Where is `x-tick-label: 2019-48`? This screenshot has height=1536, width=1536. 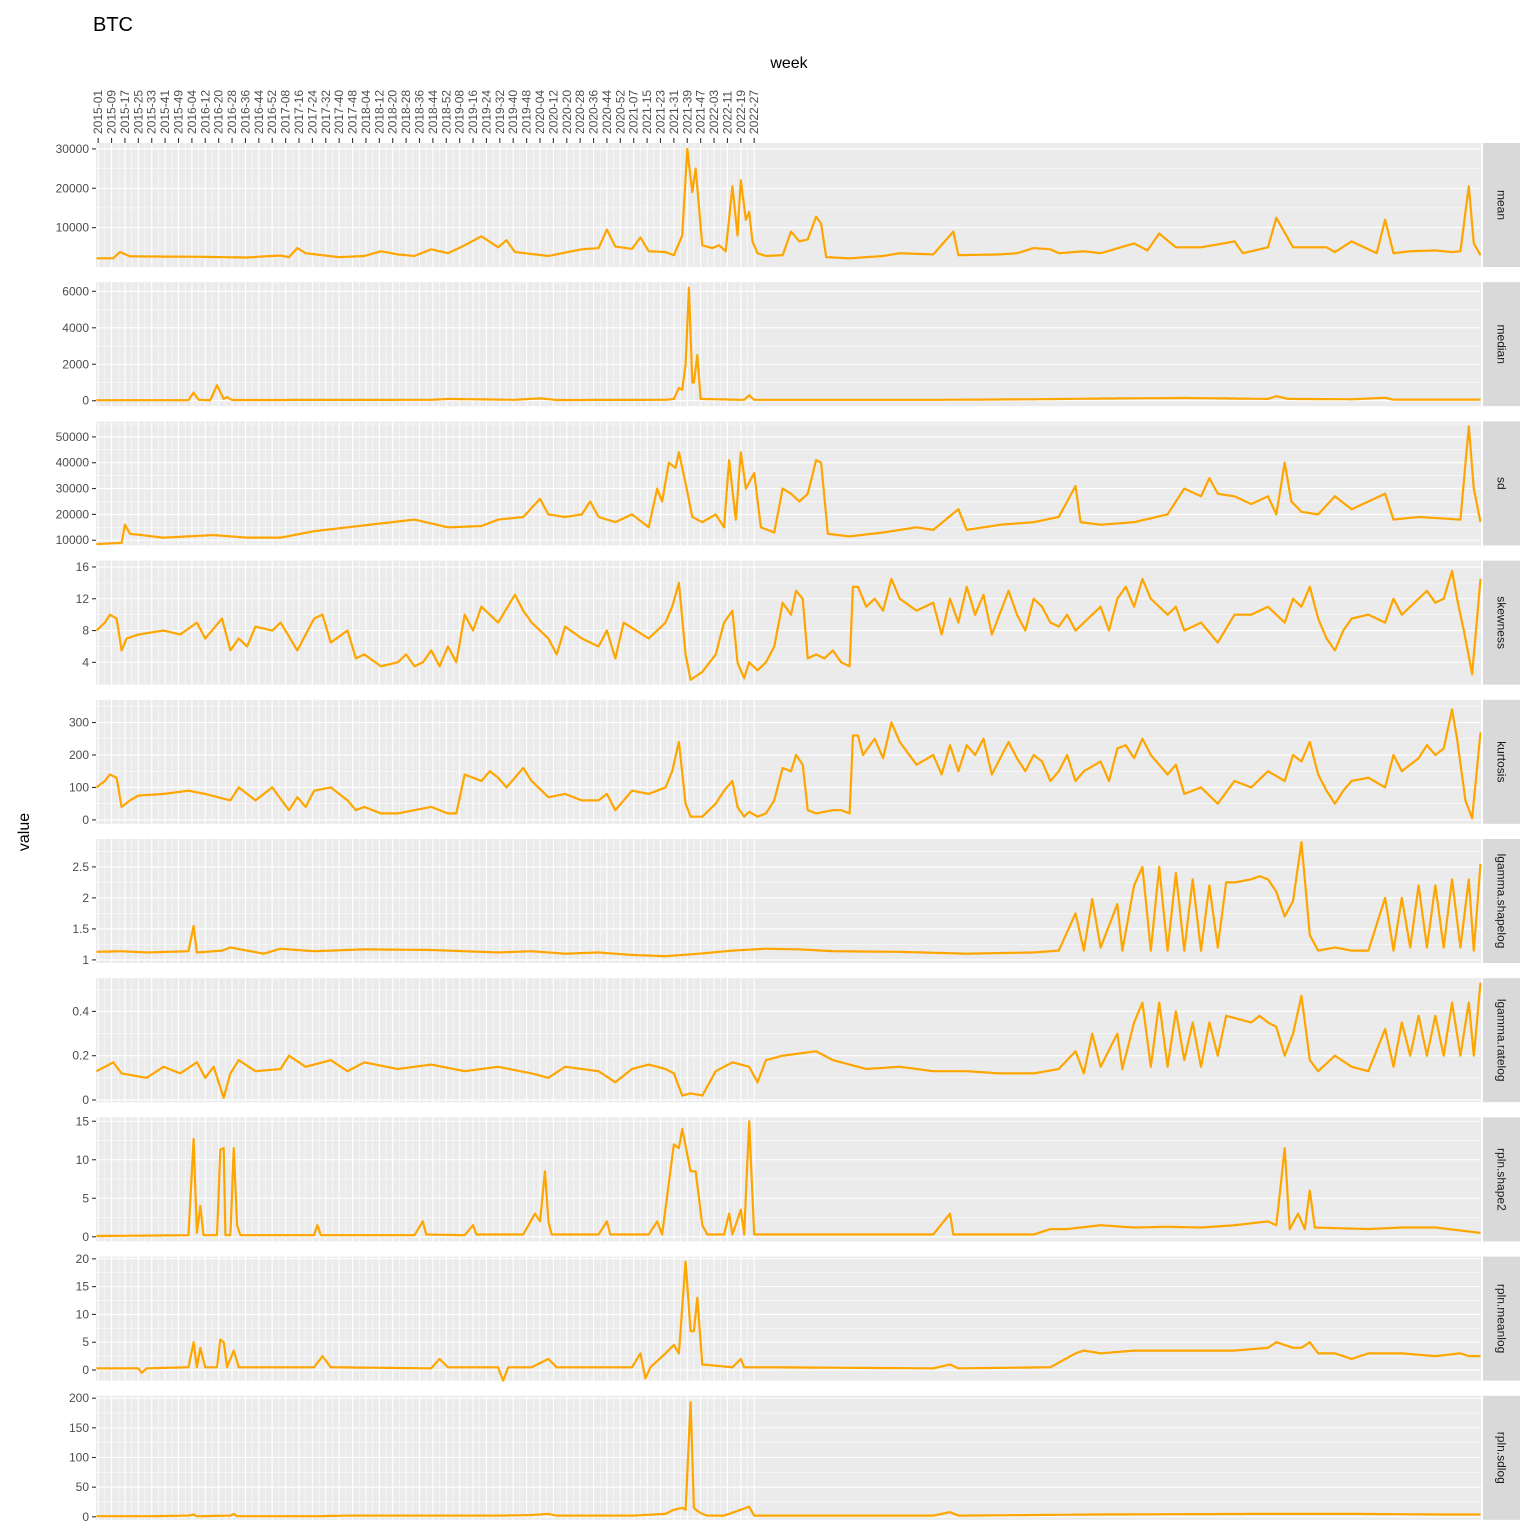 x-tick-label: 2019-48 is located at coordinates (527, 112).